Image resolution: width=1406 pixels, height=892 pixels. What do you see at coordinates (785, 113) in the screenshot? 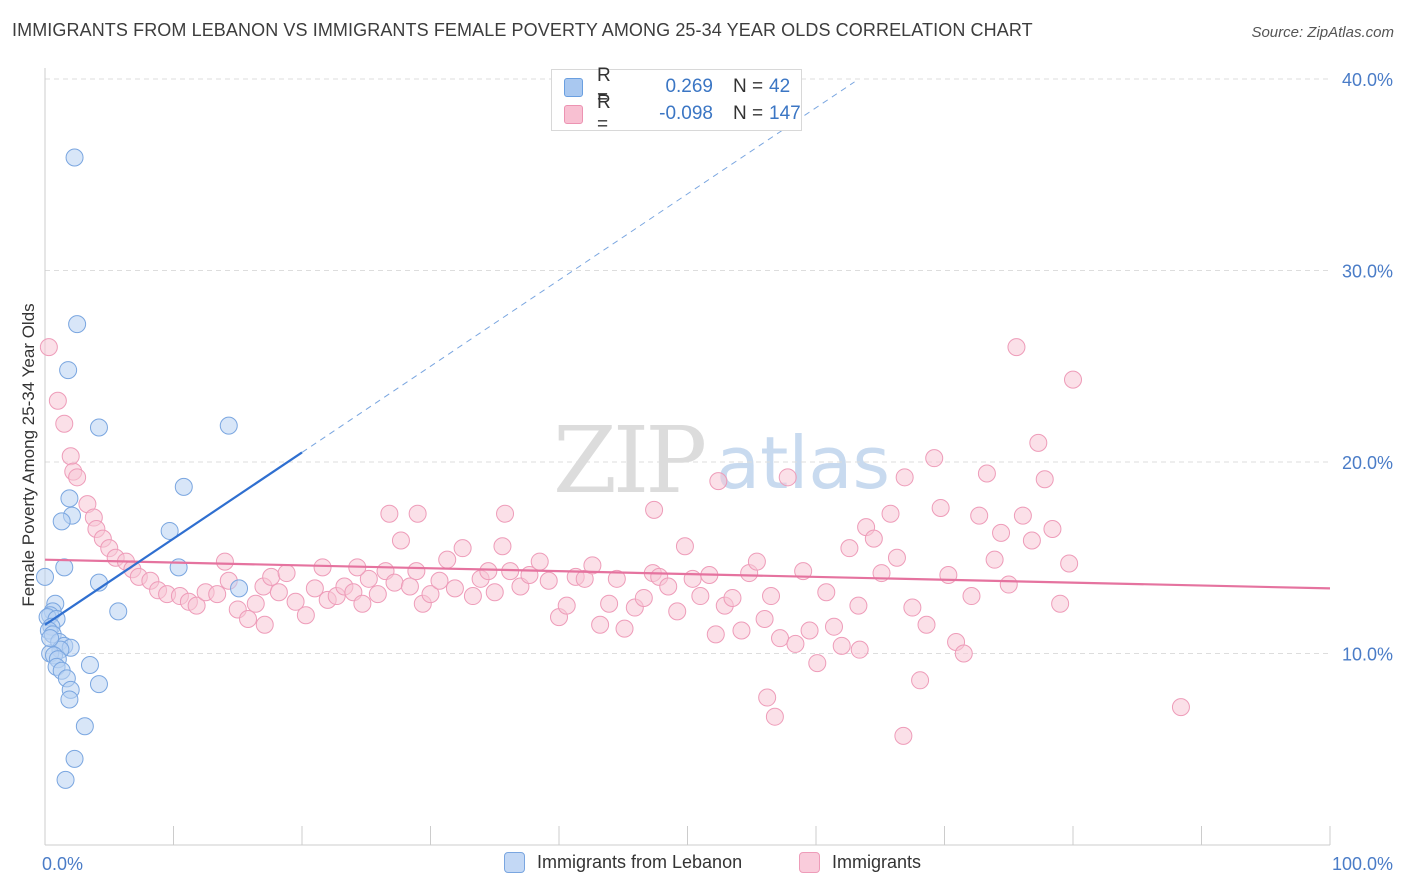
I see `n-value: 147` at bounding box center [785, 113].